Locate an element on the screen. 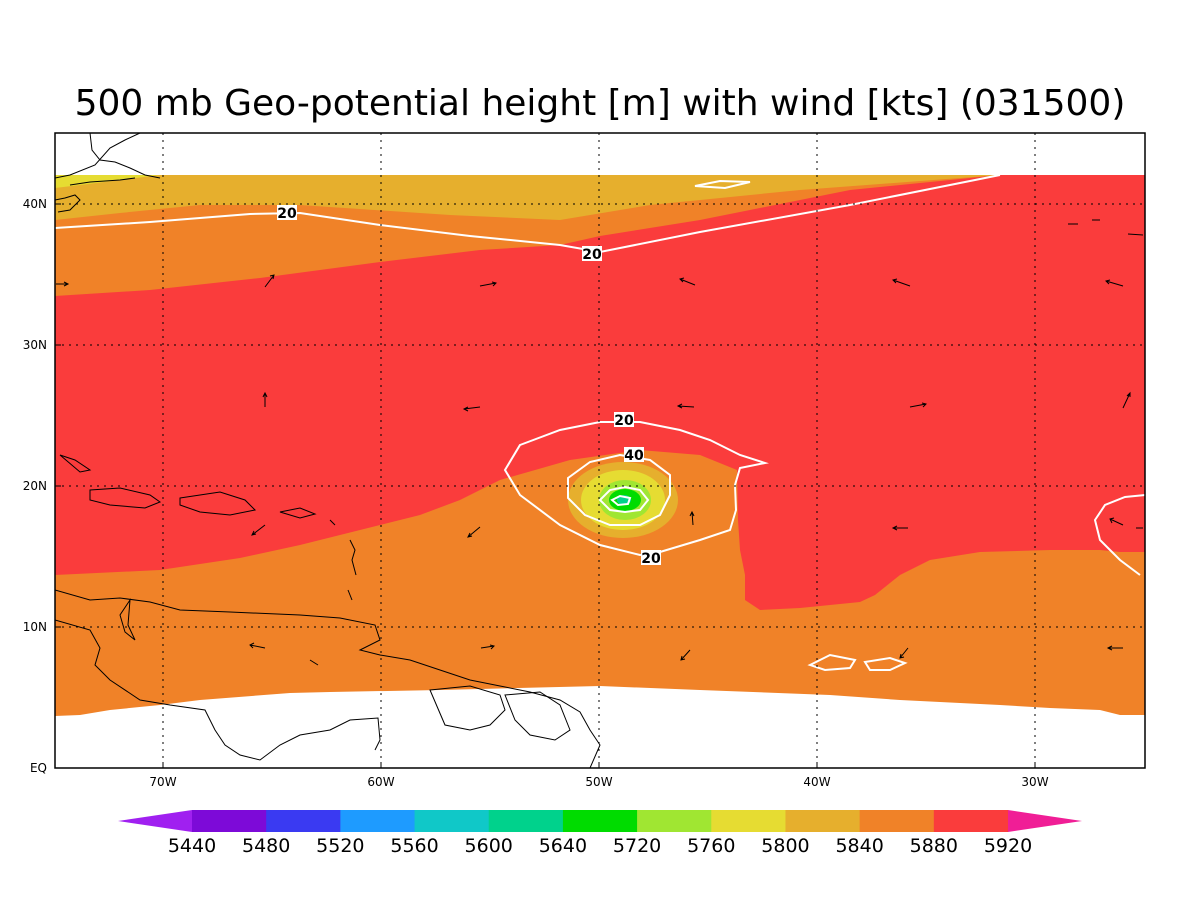 This screenshot has width=1200, height=900. x-tick-label: 40W is located at coordinates (816, 782).